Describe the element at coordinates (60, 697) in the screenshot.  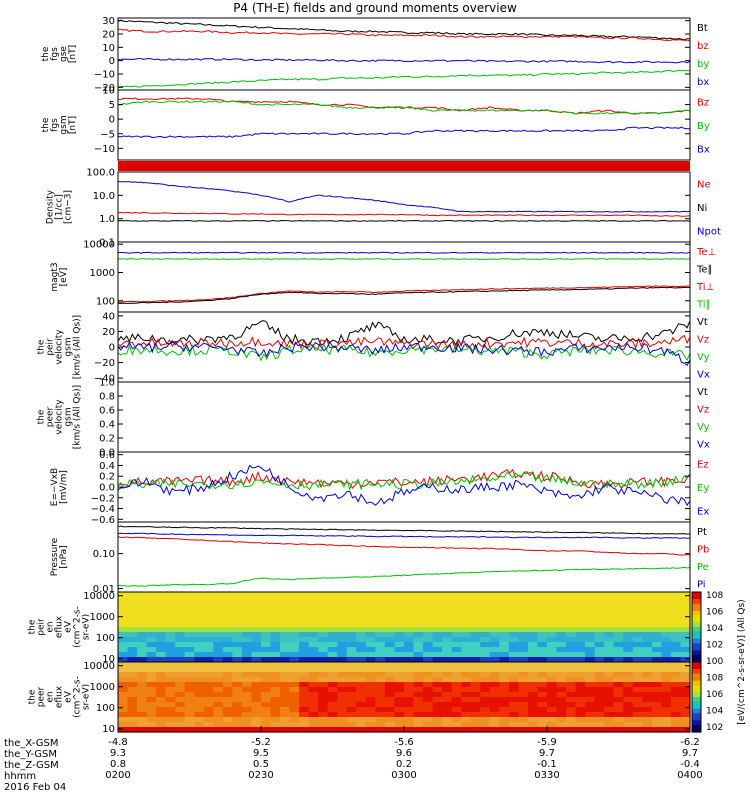
I see `y-axis-label: the peer en eflux eV (cm^2-s-sr-eV)` at that location.